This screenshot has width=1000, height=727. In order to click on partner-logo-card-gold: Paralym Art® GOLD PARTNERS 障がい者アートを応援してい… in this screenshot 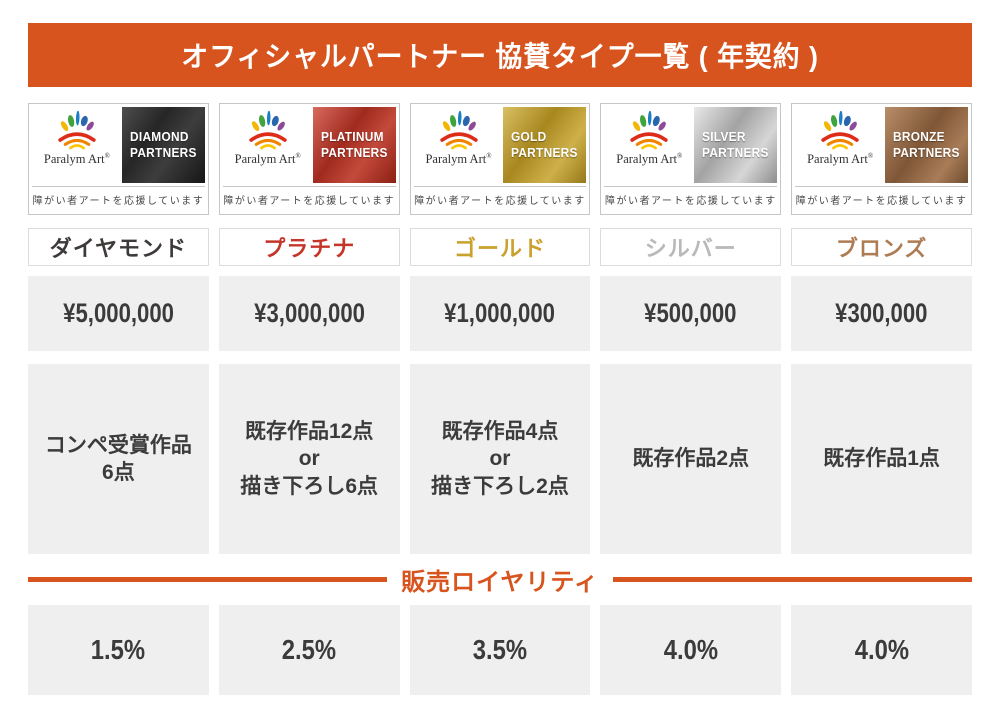, I will do `click(500, 159)`.